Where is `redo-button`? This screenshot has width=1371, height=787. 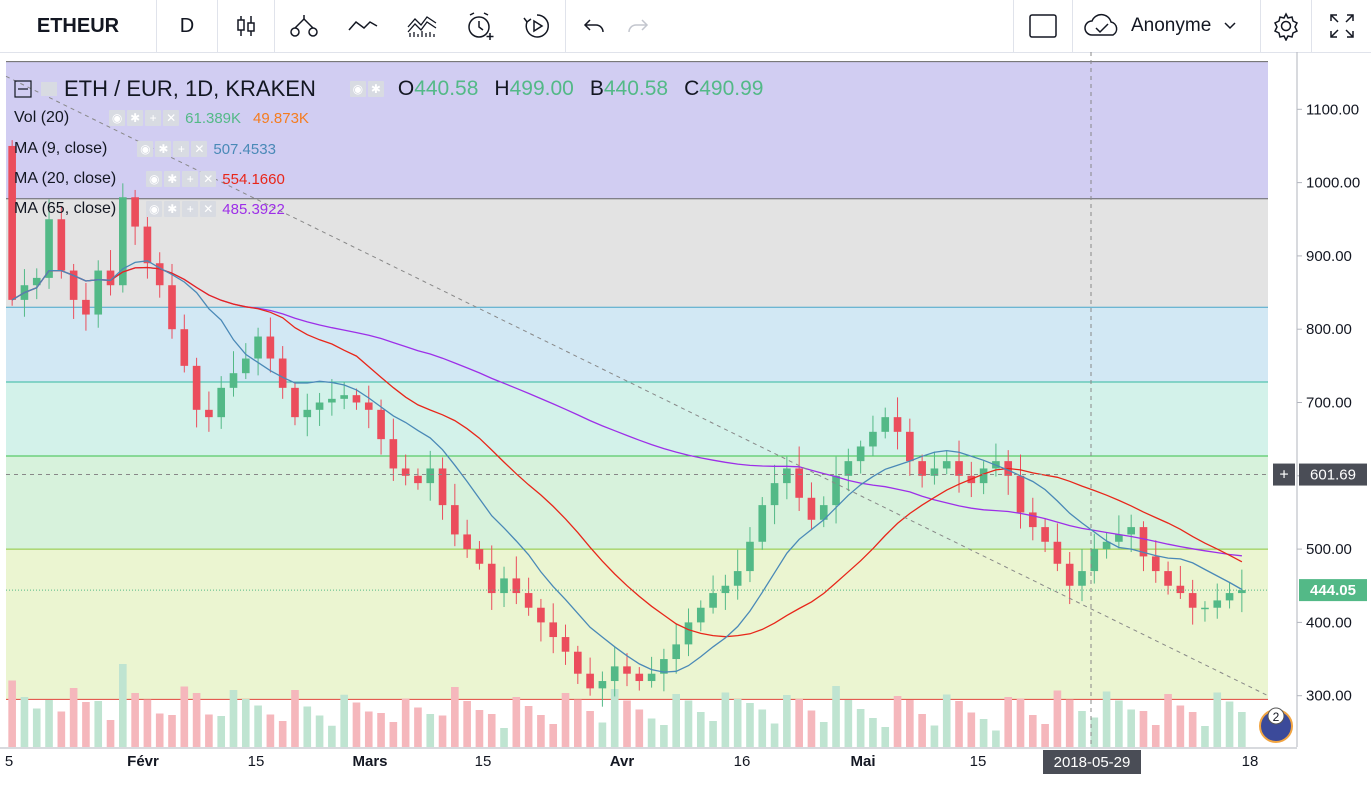 redo-button is located at coordinates (638, 26).